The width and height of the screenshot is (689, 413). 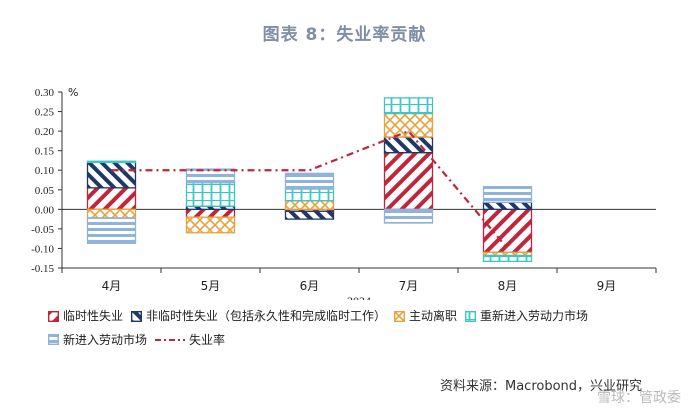 I want to click on legend-item-new: 新进入劳动市场, so click(x=97, y=340).